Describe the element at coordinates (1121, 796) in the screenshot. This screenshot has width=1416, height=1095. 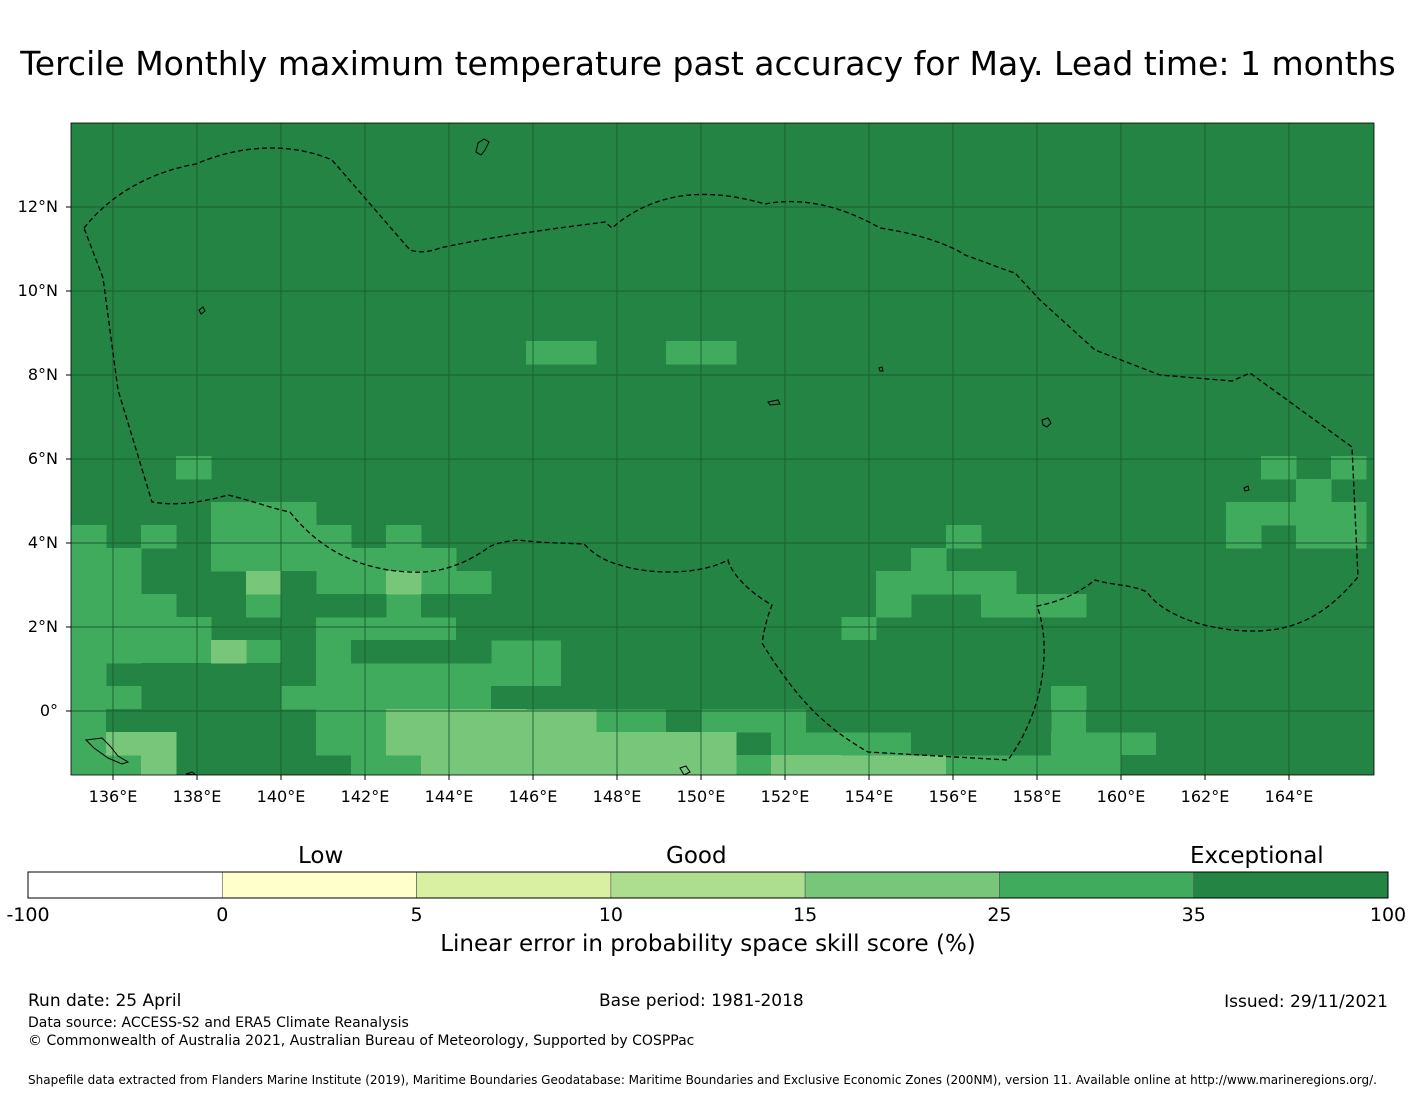
I see `lon-tick-label: 160°E` at that location.